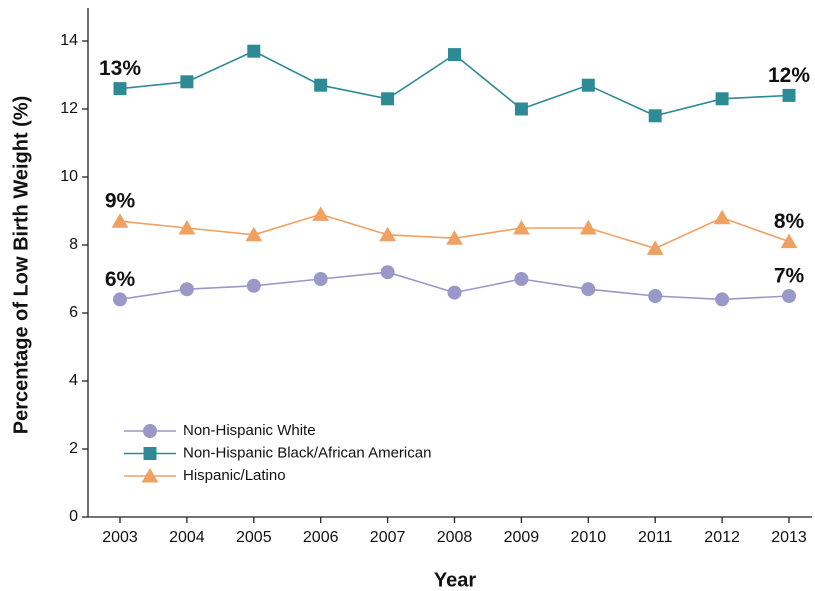  Describe the element at coordinates (655, 537) in the screenshot. I see `x-tick-label: 2011` at that location.